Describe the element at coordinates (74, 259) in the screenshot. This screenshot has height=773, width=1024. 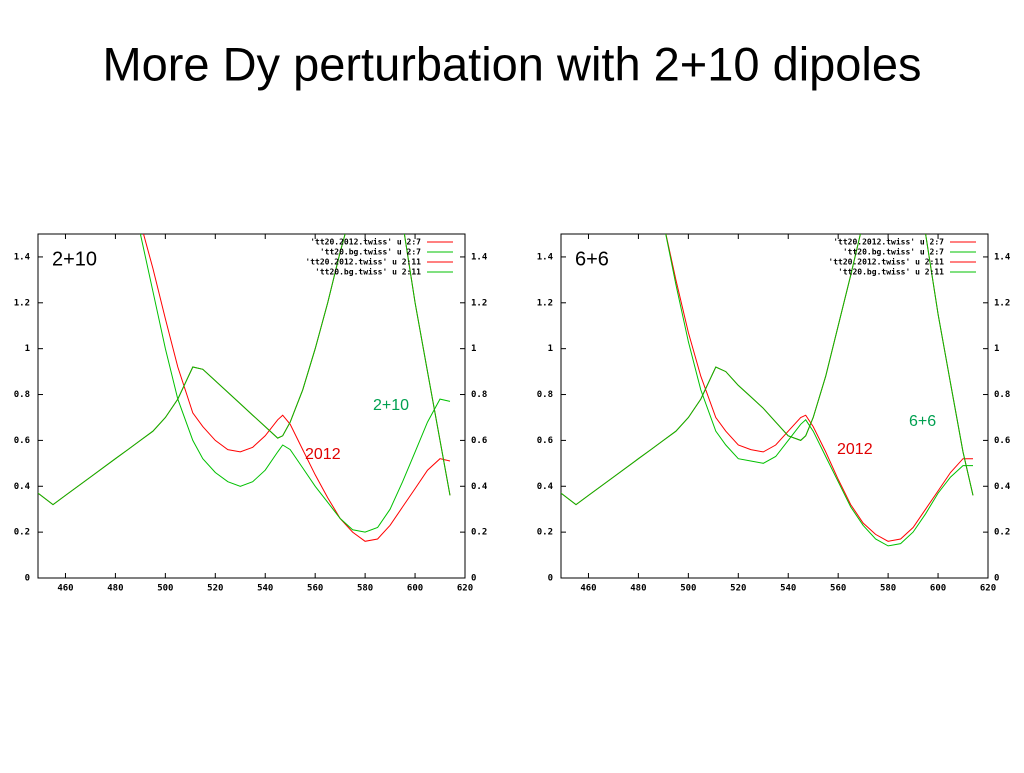
I see `panel-label: 2+10` at that location.